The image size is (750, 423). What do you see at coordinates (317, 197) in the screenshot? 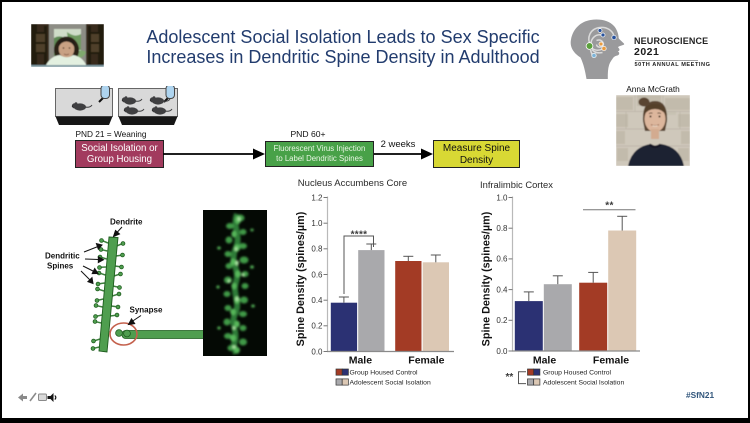
I see `svg-text: 1.2` at bounding box center [317, 197].